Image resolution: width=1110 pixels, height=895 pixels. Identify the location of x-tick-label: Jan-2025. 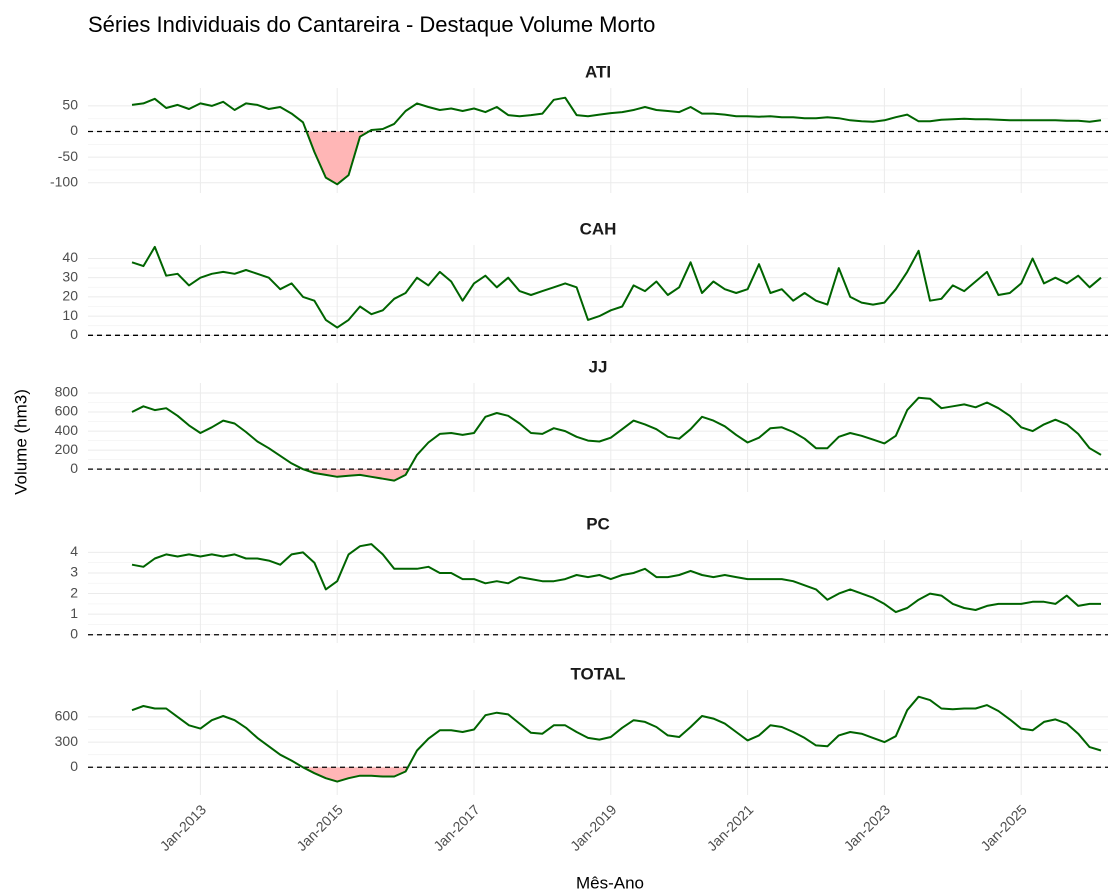
(1003, 827).